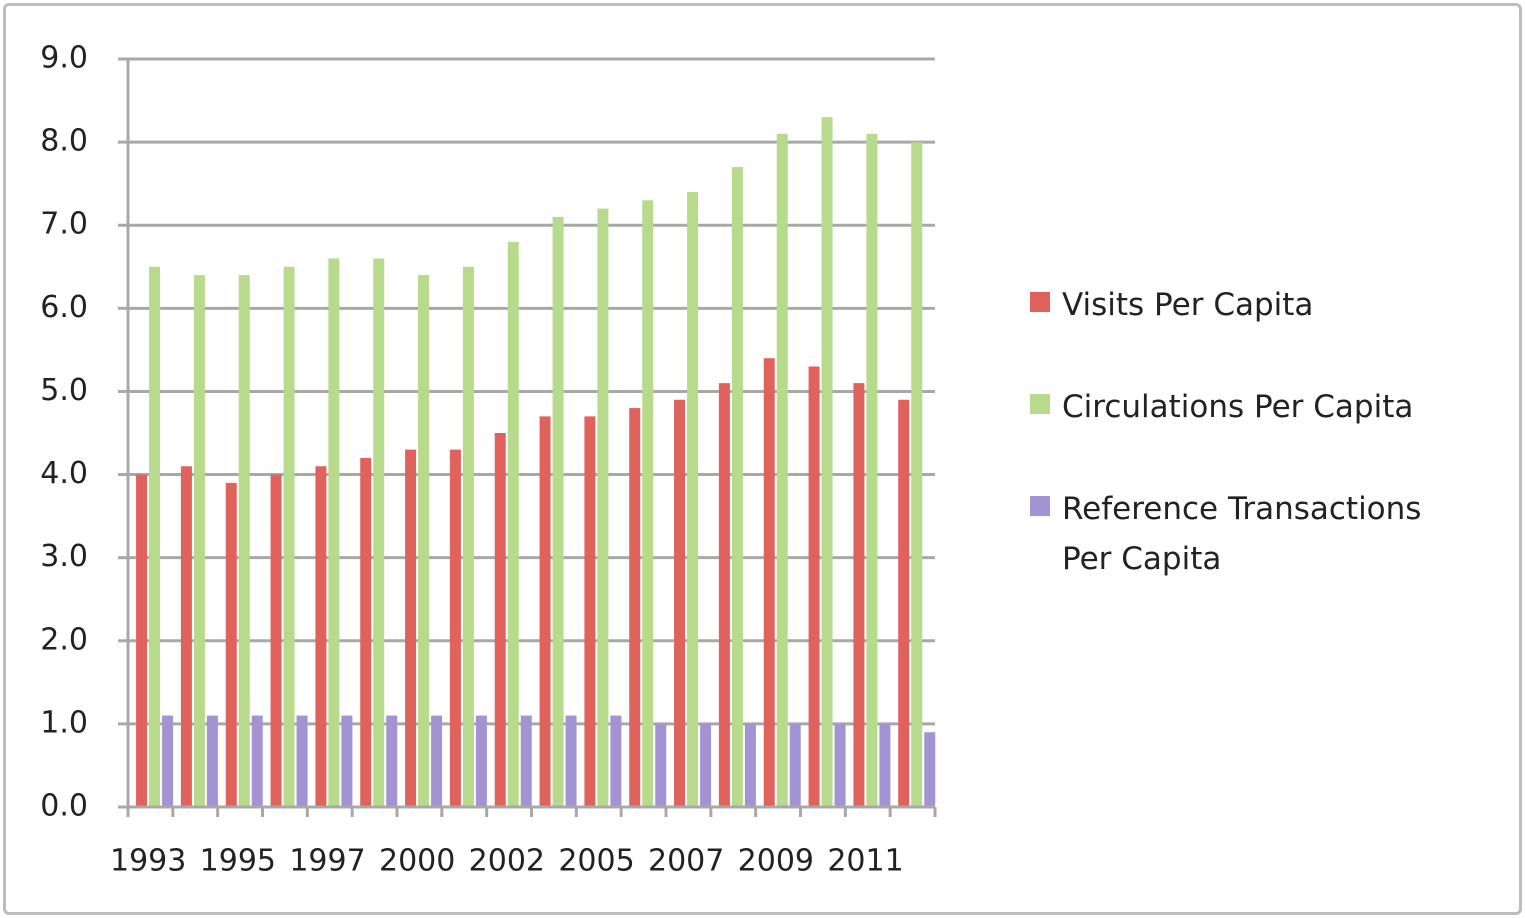 This screenshot has width=1525, height=918. I want to click on y-tick-label: 3.0, so click(64, 556).